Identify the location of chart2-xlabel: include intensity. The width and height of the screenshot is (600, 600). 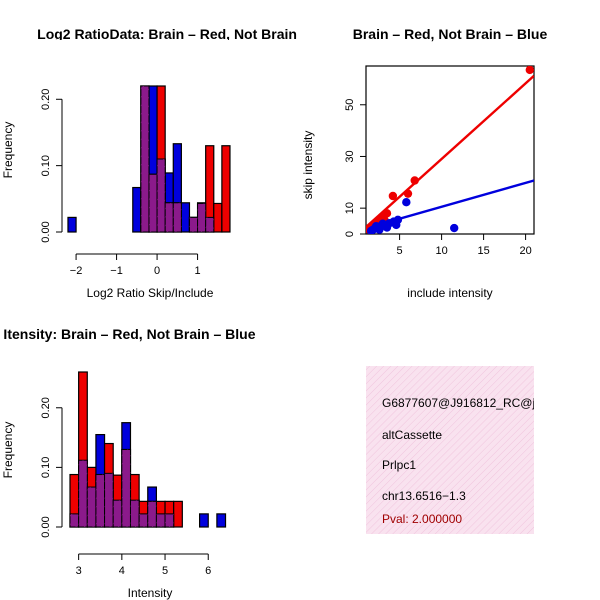
(449, 293).